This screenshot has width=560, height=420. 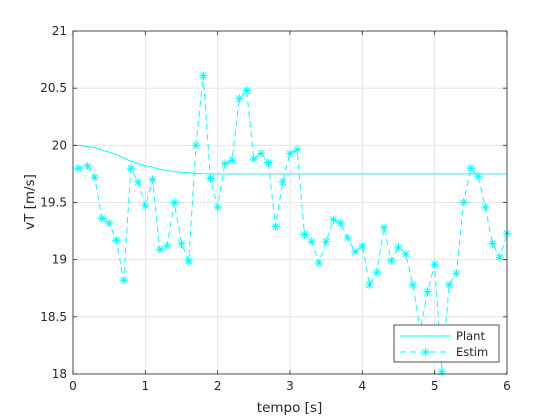 I want to click on legend-box, so click(x=446, y=343).